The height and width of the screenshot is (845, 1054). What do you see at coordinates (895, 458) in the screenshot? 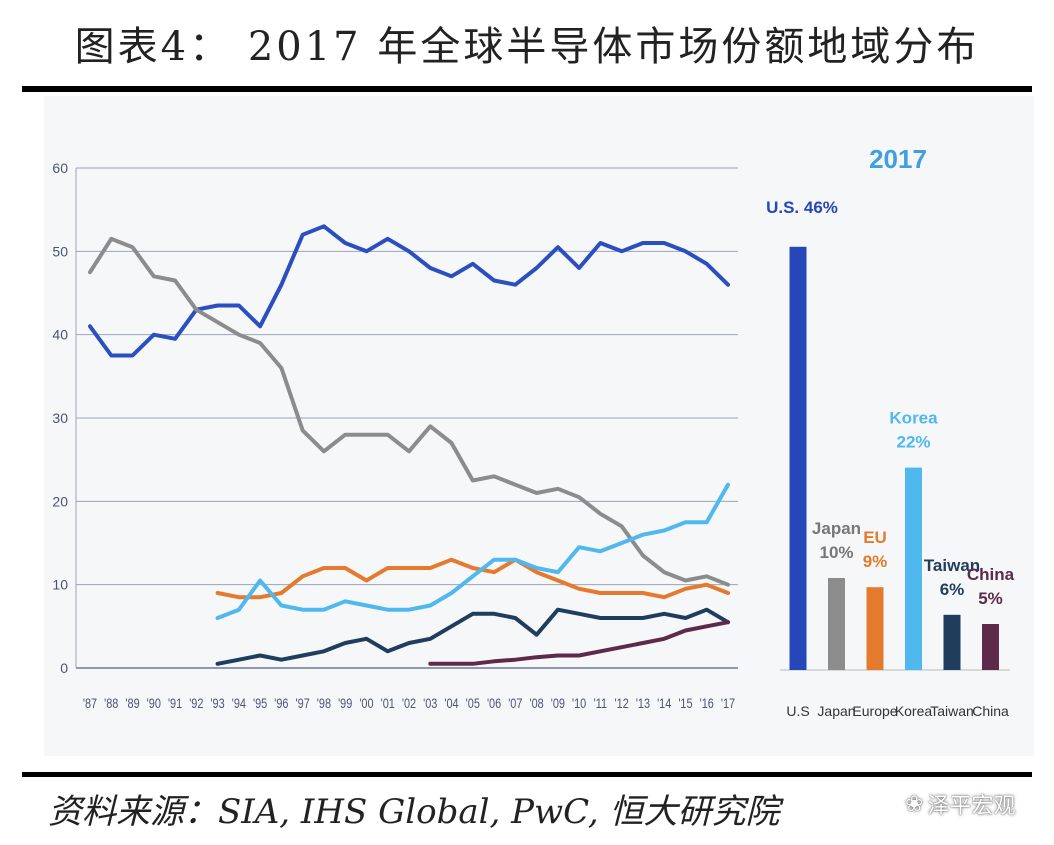
I see `bar-chart-bars` at bounding box center [895, 458].